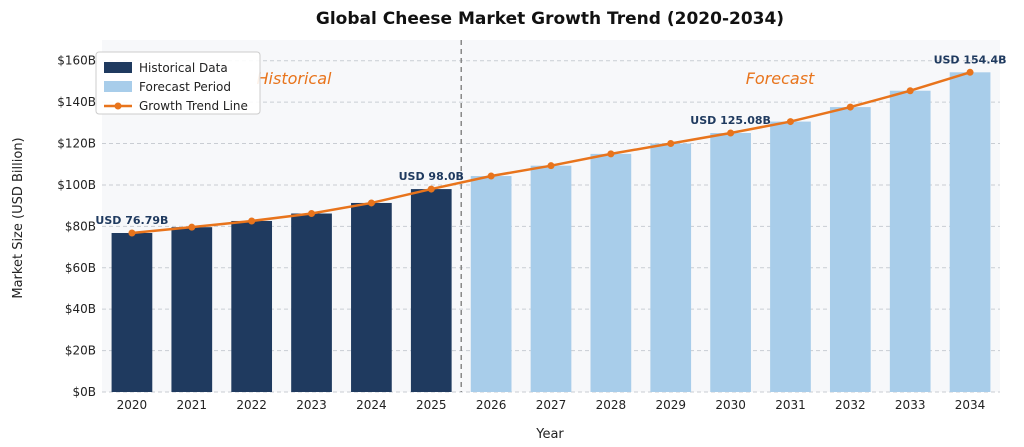 Image resolution: width=1024 pixels, height=447 pixels. Describe the element at coordinates (311, 405) in the screenshot. I see `x-tick-label: 2023` at that location.